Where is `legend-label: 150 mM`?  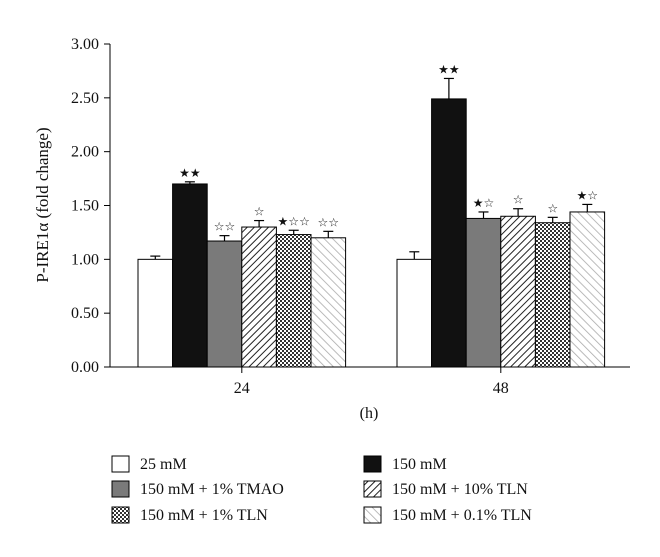 legend-label: 150 mM is located at coordinates (419, 464).